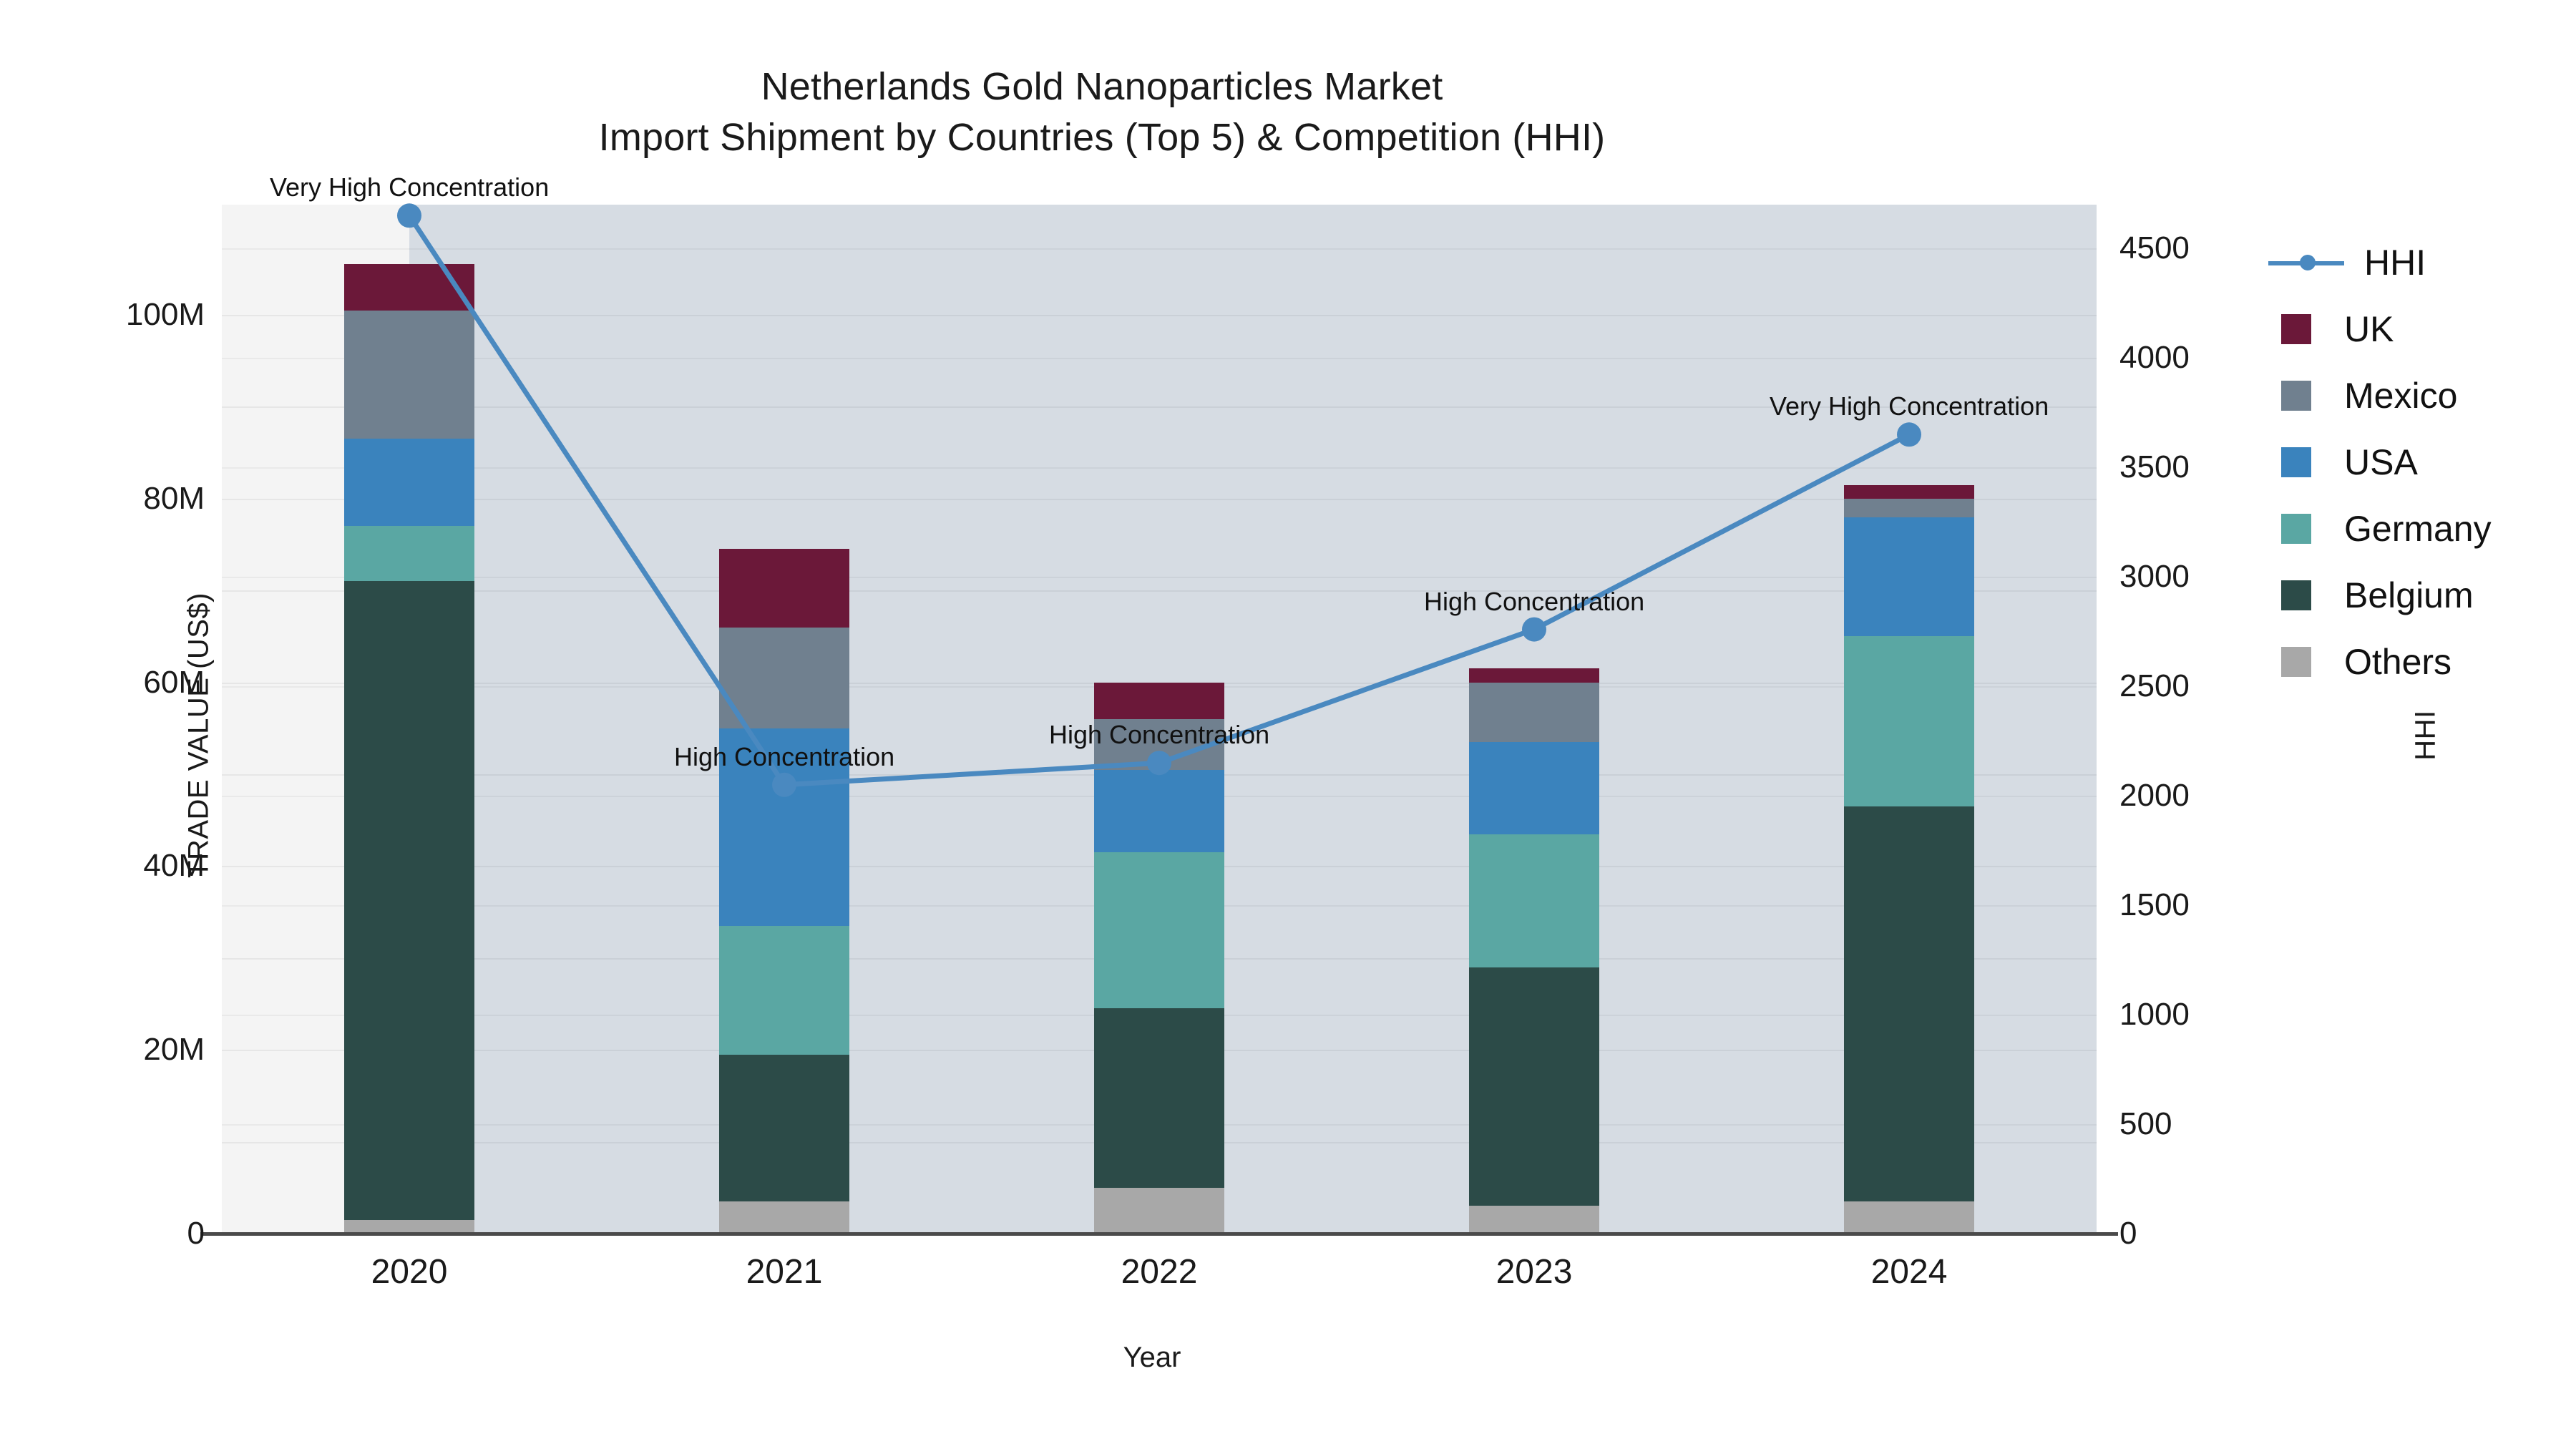 The height and width of the screenshot is (1449, 2576). I want to click on legend-item-germany: Germany, so click(2422, 528).